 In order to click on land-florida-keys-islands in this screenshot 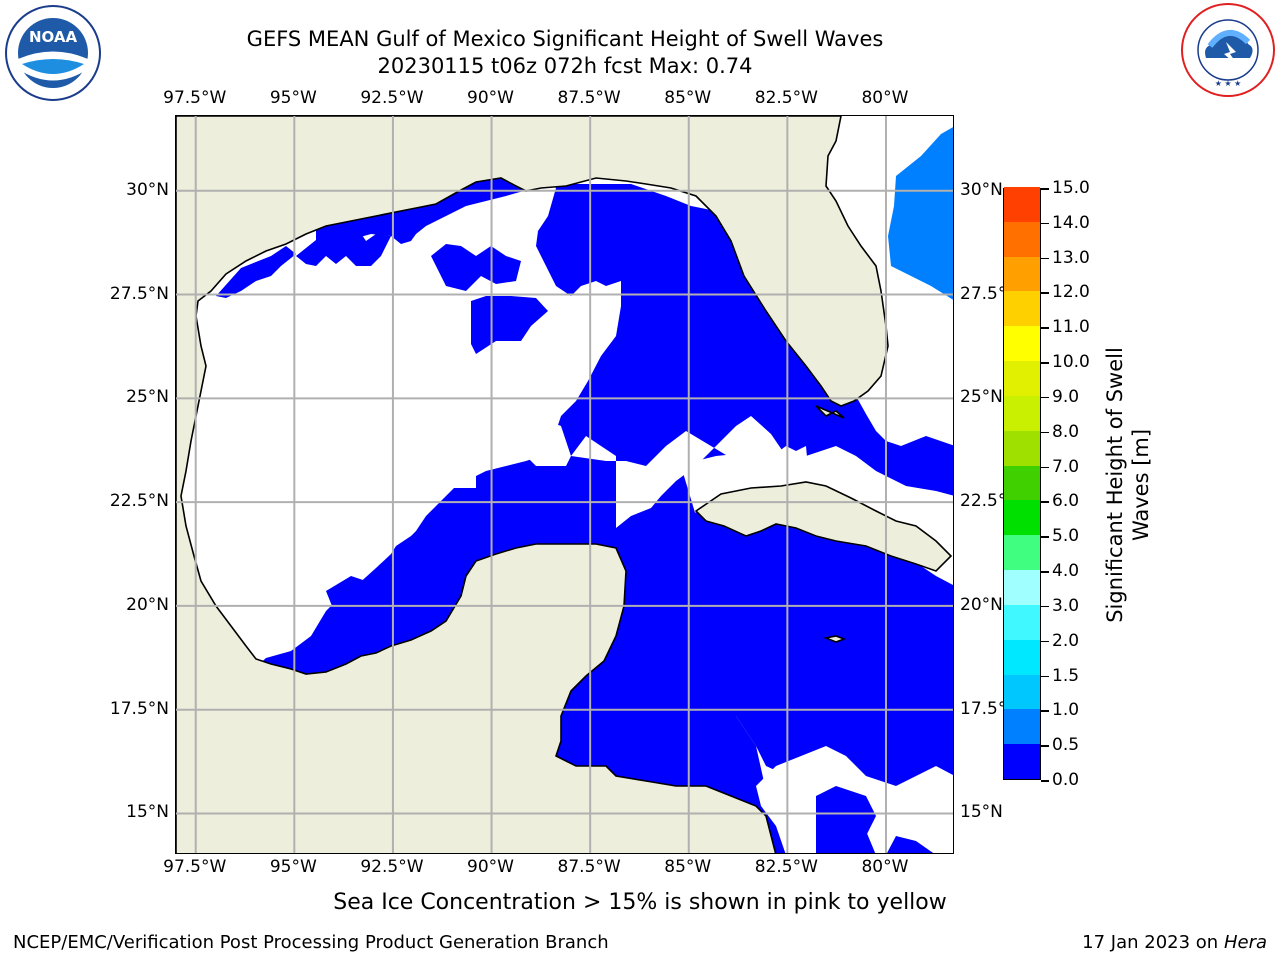, I will do `click(830, 412)`.